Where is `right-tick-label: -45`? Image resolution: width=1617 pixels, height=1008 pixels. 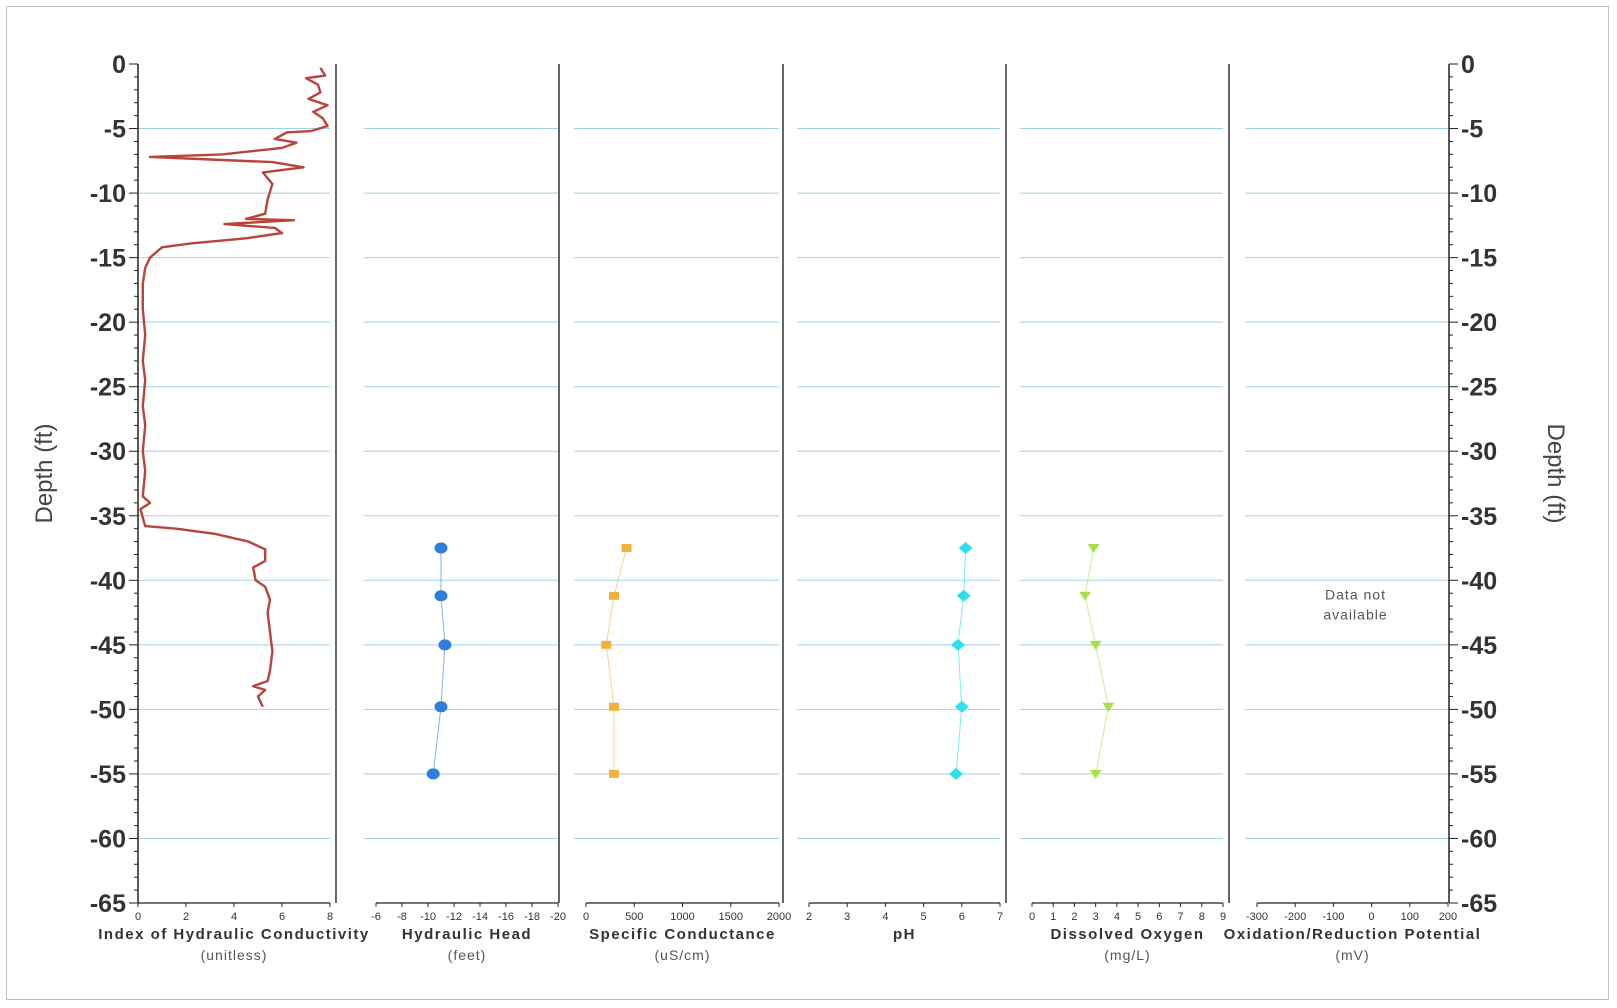
right-tick-label: -45 is located at coordinates (1479, 646).